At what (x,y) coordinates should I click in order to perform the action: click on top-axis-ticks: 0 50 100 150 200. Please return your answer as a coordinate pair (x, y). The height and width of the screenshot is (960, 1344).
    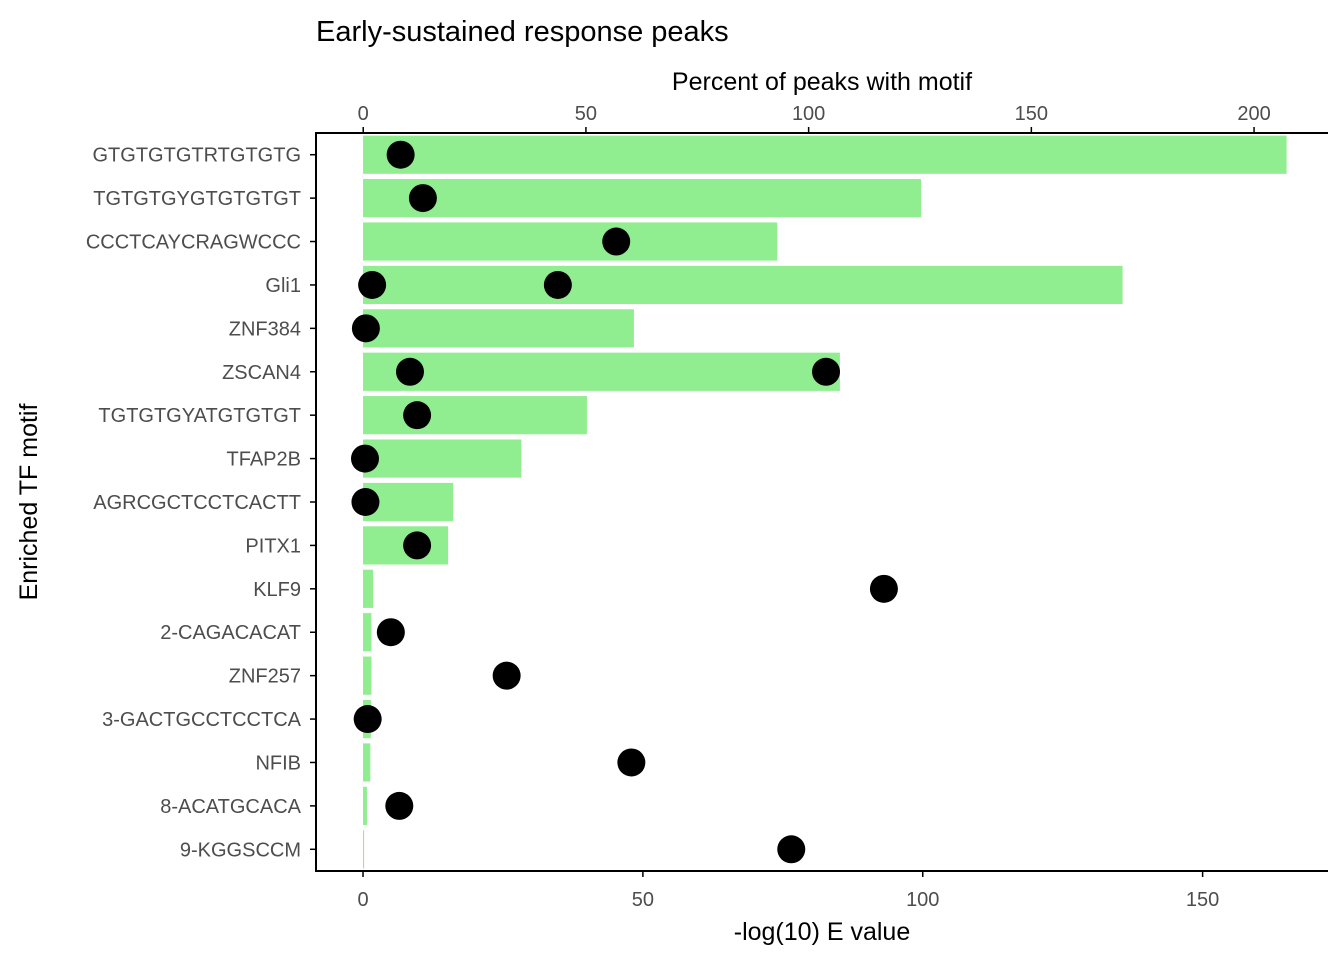
    Looking at the image, I should click on (814, 118).